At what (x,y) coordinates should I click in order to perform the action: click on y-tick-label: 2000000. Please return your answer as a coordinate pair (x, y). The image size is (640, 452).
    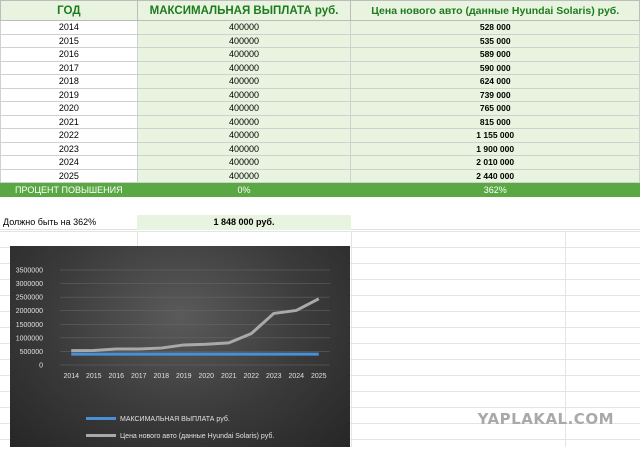
    Looking at the image, I should click on (29, 311).